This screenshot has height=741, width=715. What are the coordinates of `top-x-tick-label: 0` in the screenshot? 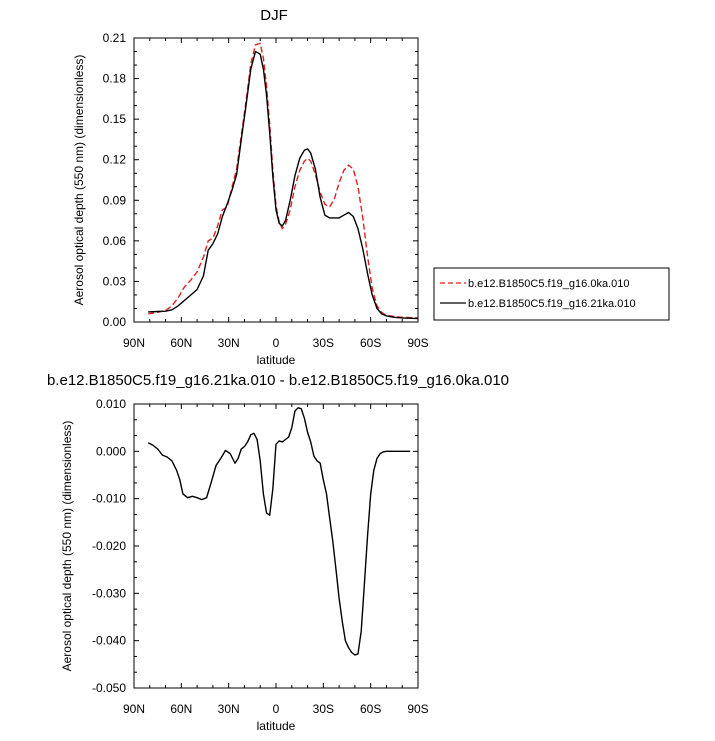 It's located at (276, 343).